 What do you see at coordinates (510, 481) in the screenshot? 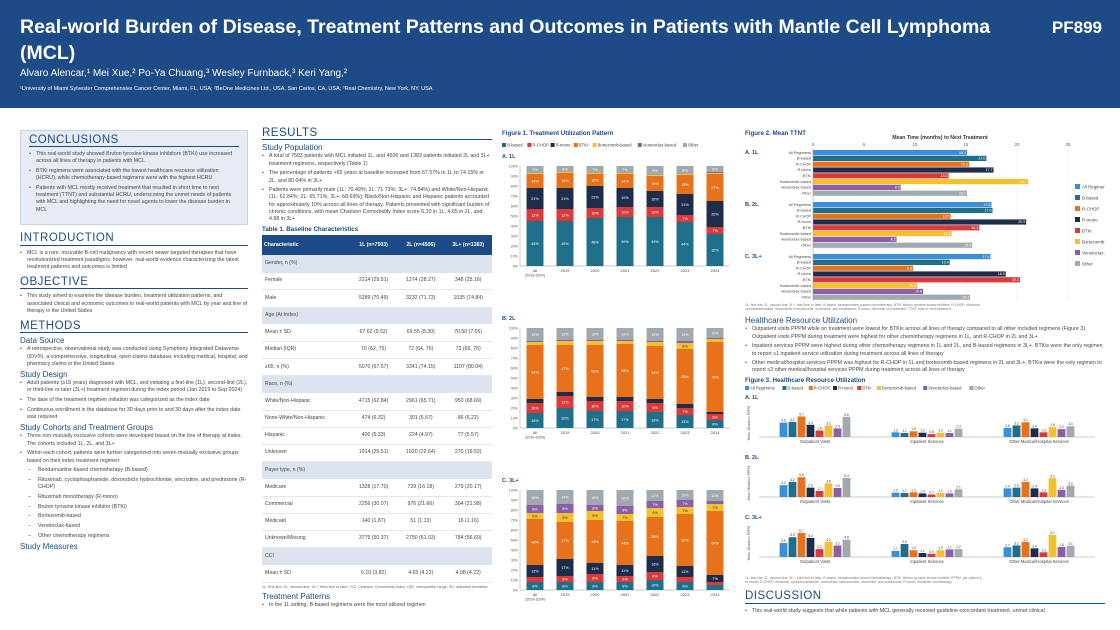
I see `panel-label: C. 3L+` at bounding box center [510, 481].